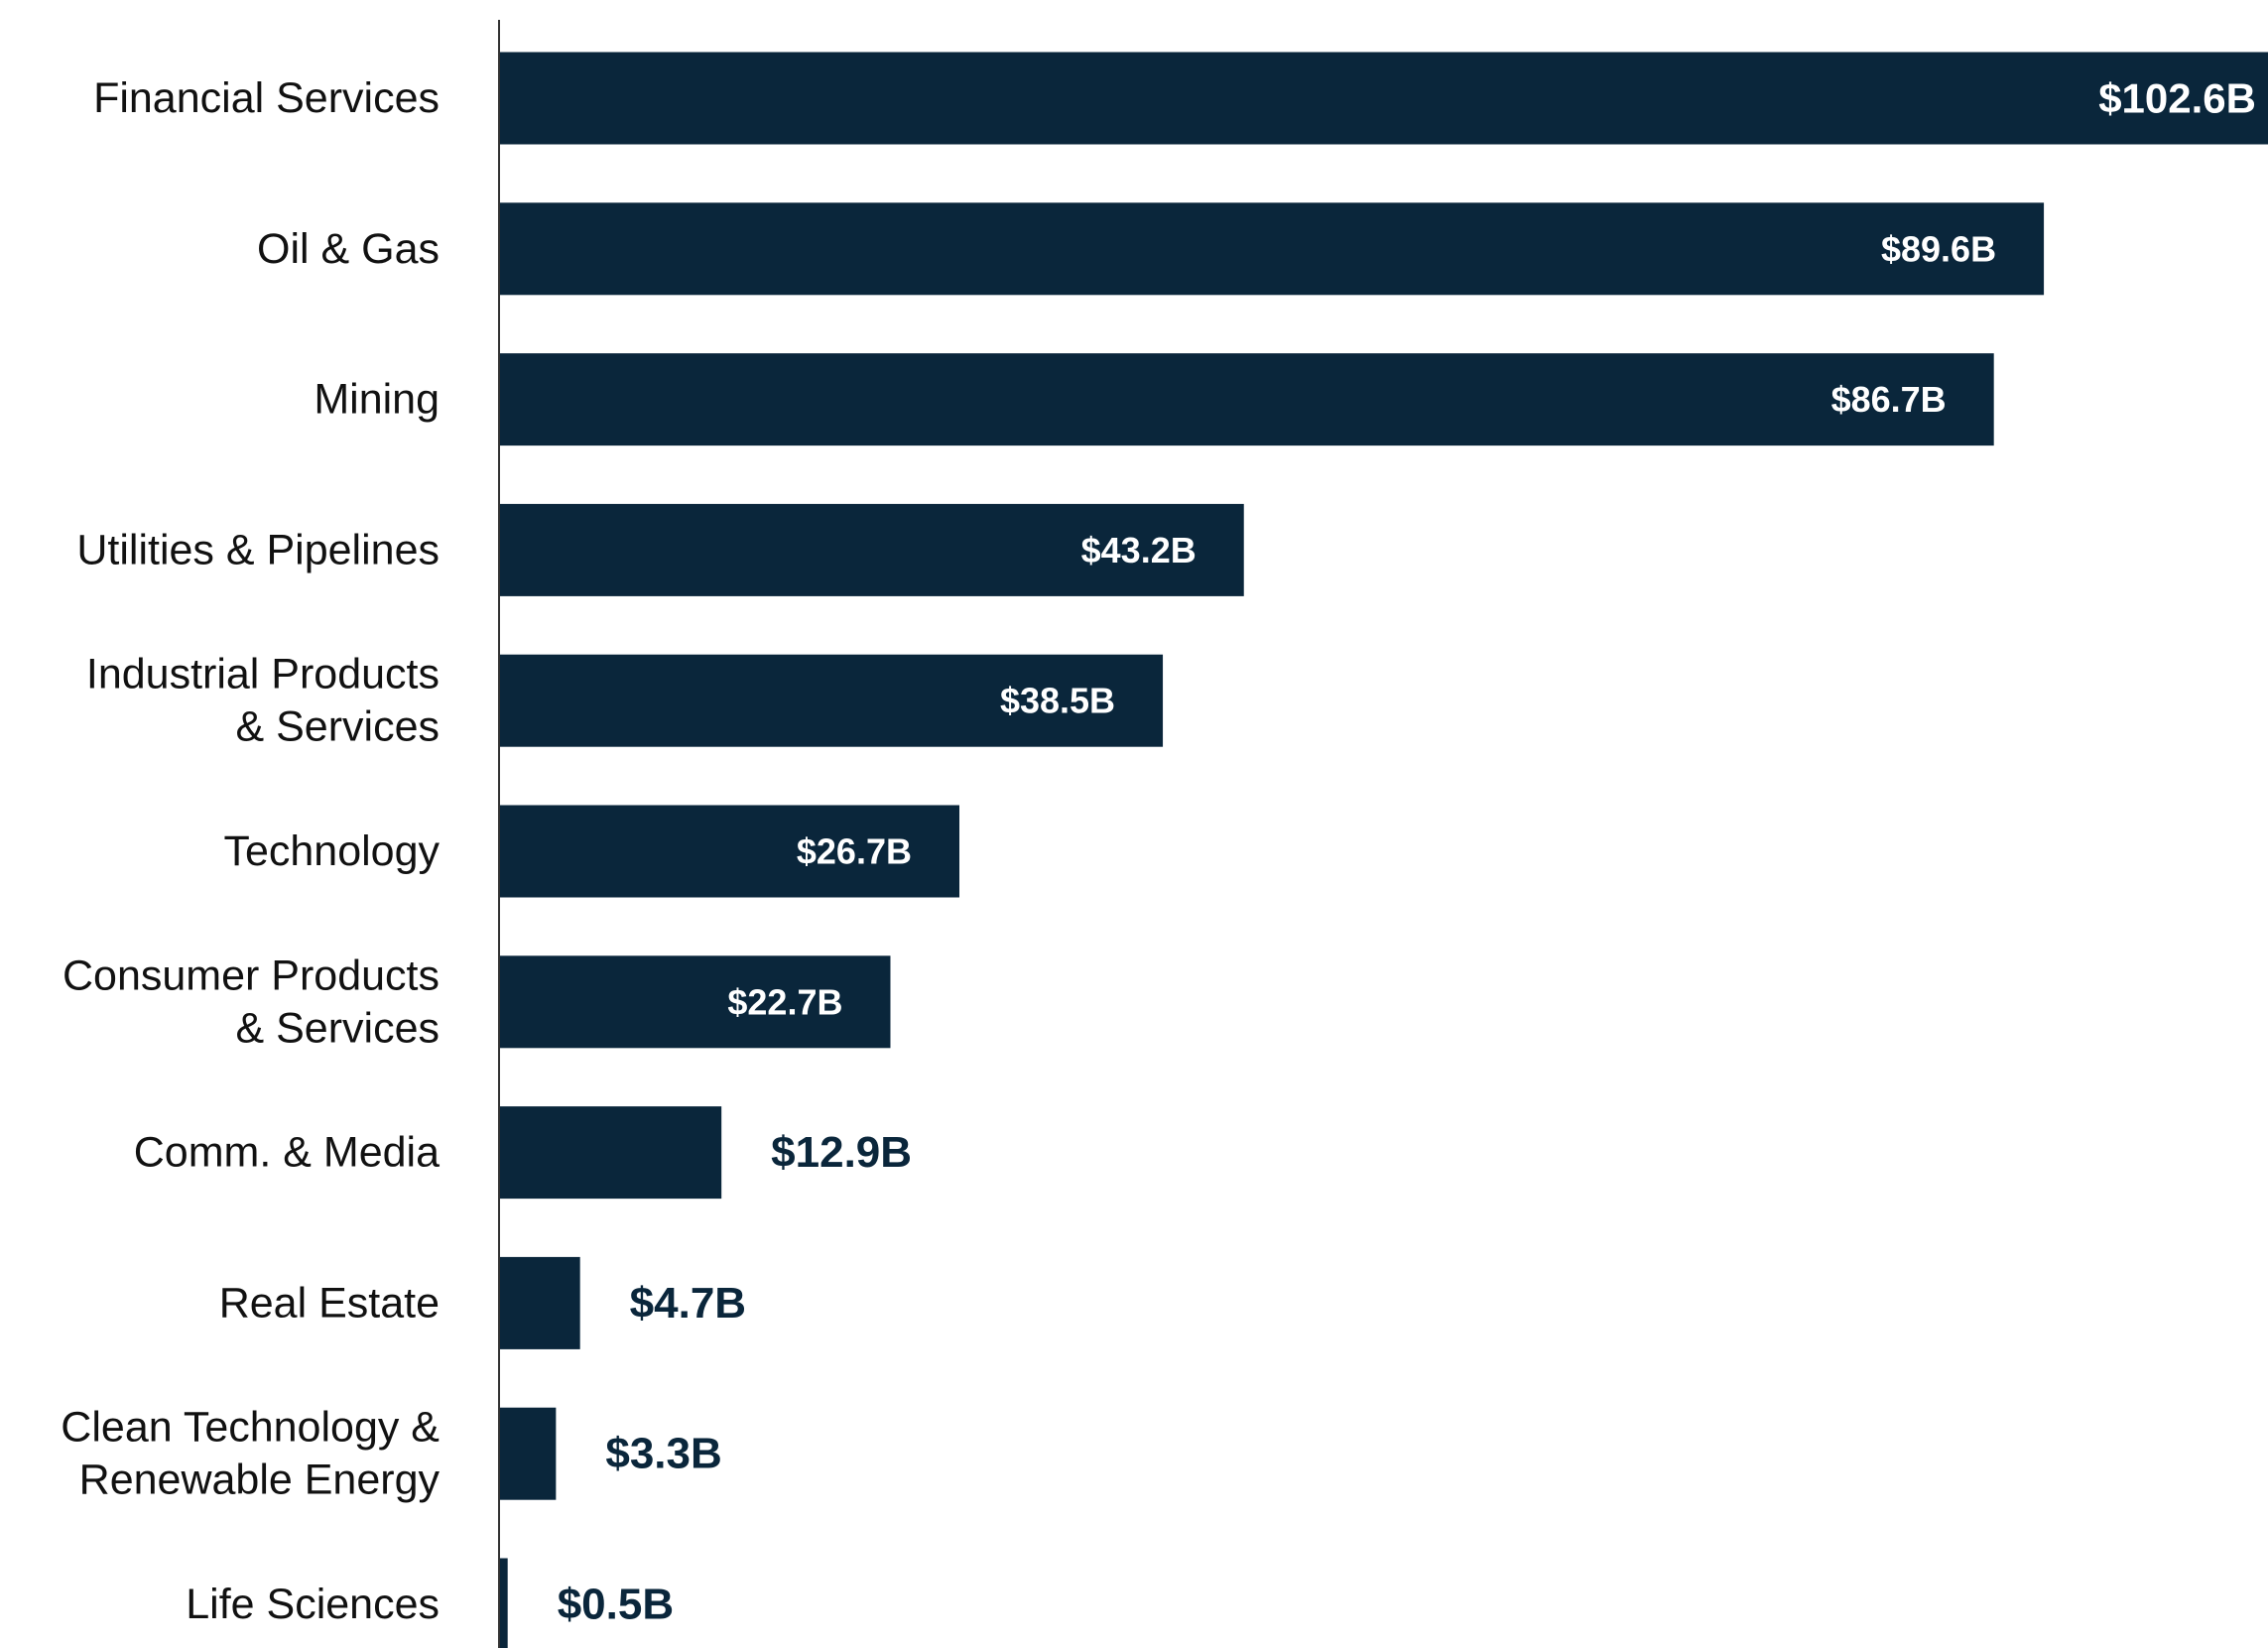 This screenshot has height=1648, width=2268. I want to click on category-label: Comm. & Media, so click(287, 1153).